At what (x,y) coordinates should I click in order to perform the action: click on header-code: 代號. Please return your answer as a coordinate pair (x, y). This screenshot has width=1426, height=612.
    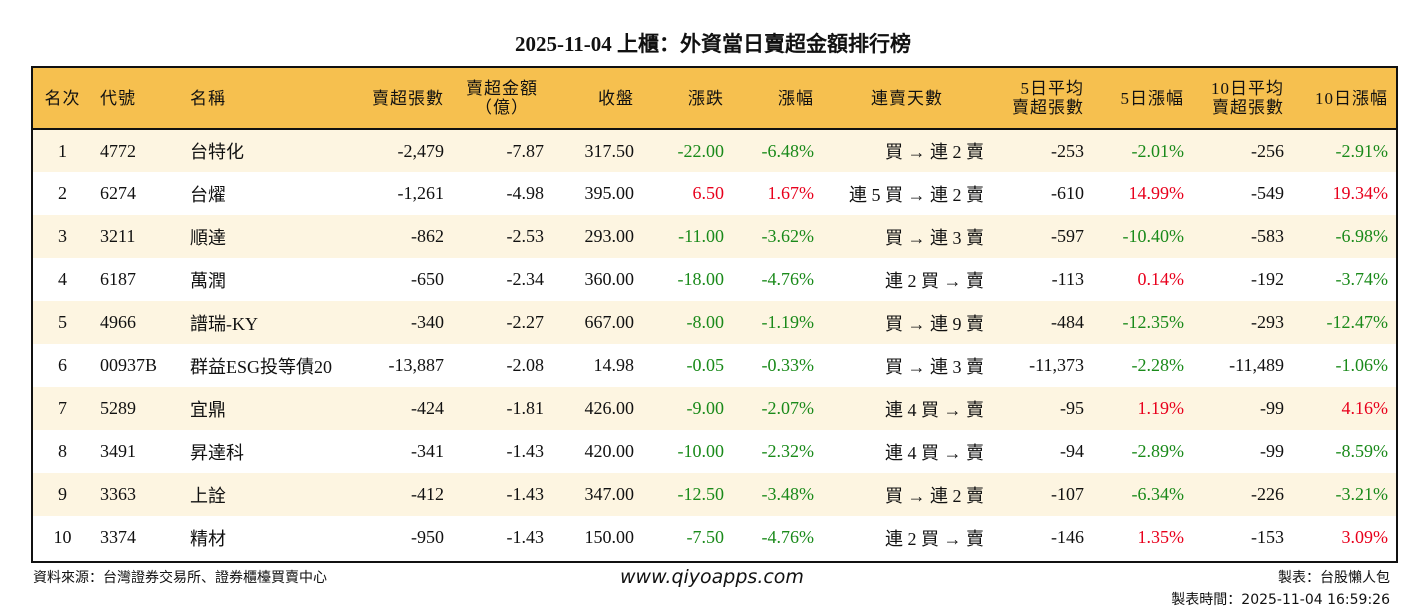
    Looking at the image, I should click on (118, 98).